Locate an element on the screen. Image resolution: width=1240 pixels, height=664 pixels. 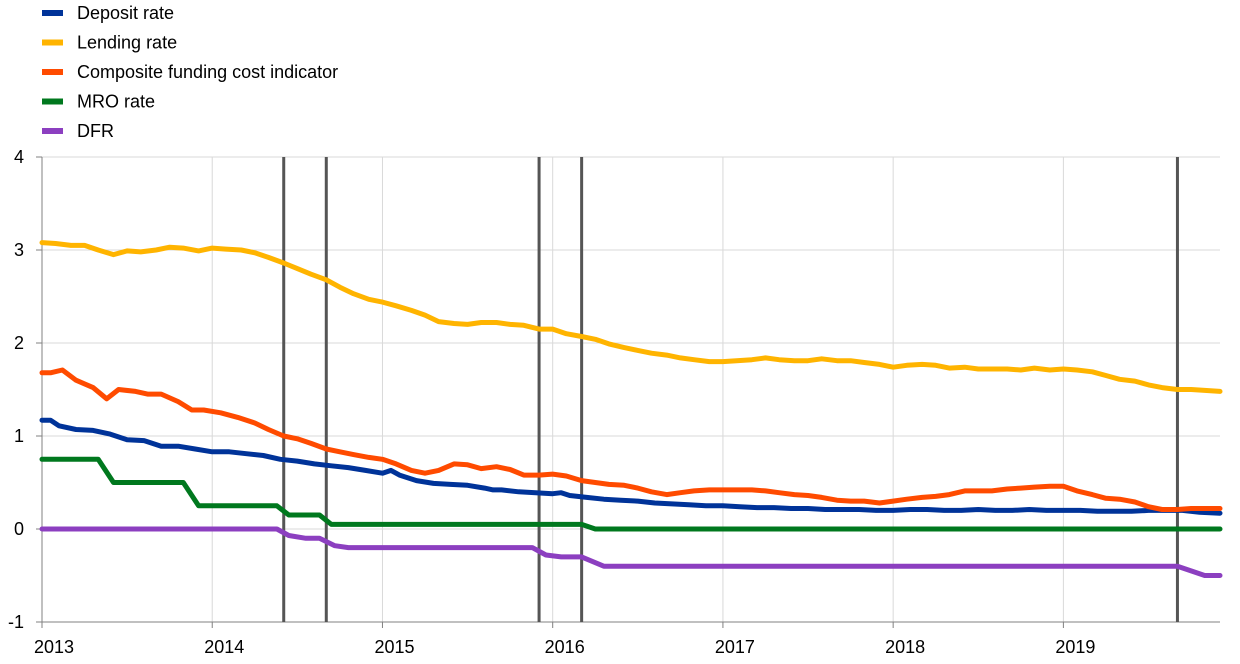
legend-label-deposit-rate: Deposit rate is located at coordinates (125, 13).